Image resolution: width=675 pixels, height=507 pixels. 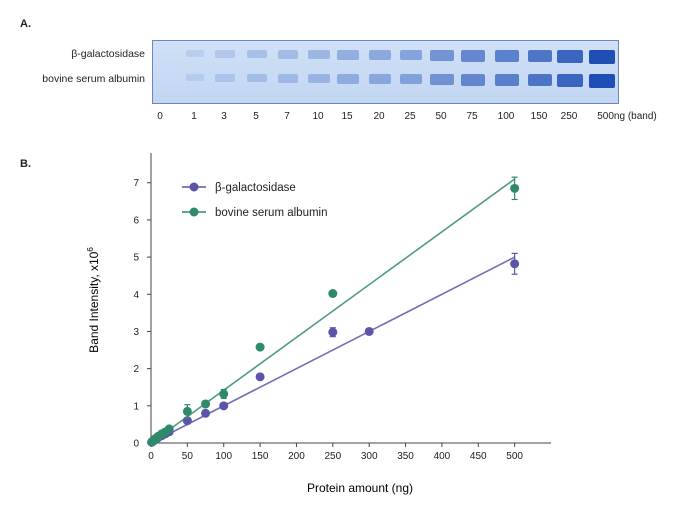 I want to click on gel-lane-label: 0, so click(x=160, y=116).